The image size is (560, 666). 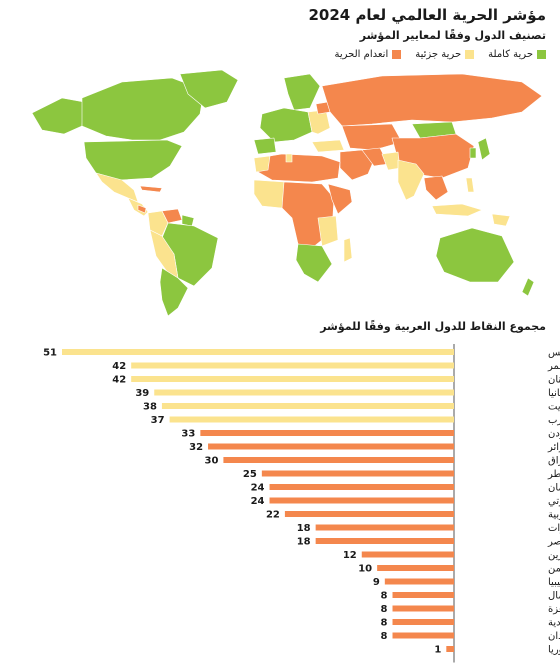 I want to click on bar-chart-title: مجموع النقاط للدول العربية وفقًا للمؤشر, so click(x=433, y=326).